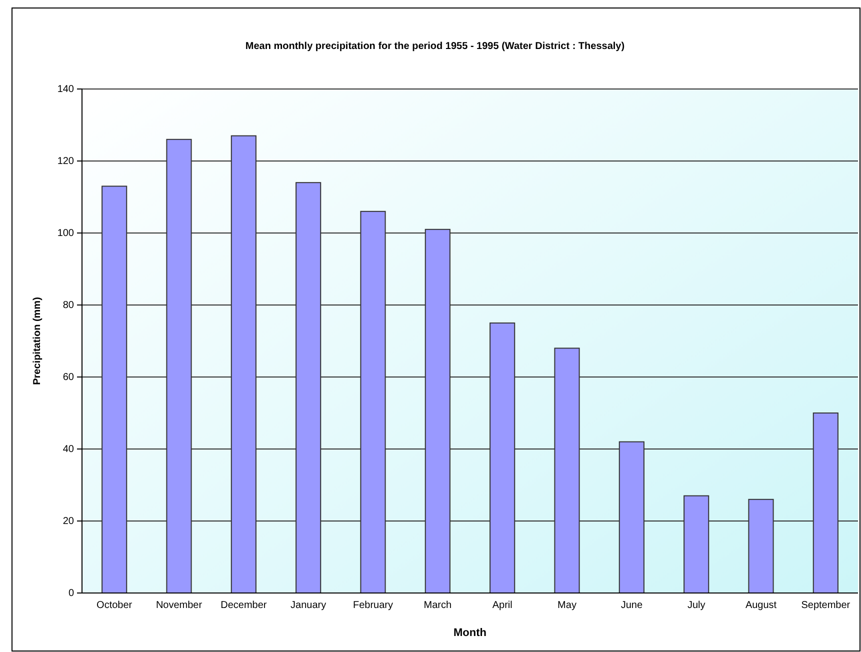 The width and height of the screenshot is (861, 652). Describe the element at coordinates (65, 162) in the screenshot. I see `y-tick-label: 120` at that location.